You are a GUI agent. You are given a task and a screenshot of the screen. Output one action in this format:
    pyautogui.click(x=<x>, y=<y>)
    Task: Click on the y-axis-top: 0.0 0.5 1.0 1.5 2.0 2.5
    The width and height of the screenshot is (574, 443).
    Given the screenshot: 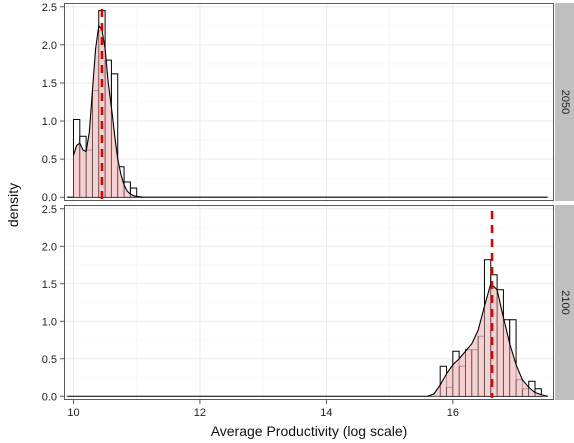 What is the action you would take?
    pyautogui.click(x=53, y=103)
    